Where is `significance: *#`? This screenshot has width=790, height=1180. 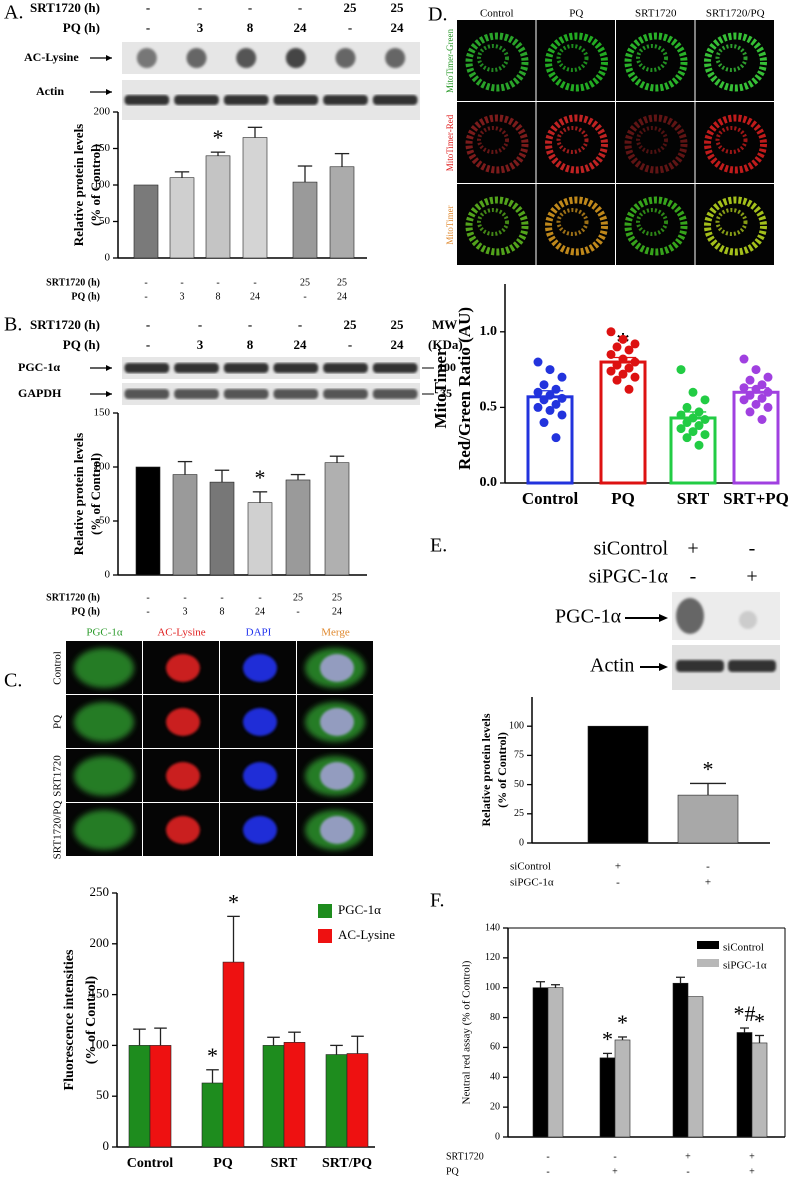
significance: *# is located at coordinates (745, 1013).